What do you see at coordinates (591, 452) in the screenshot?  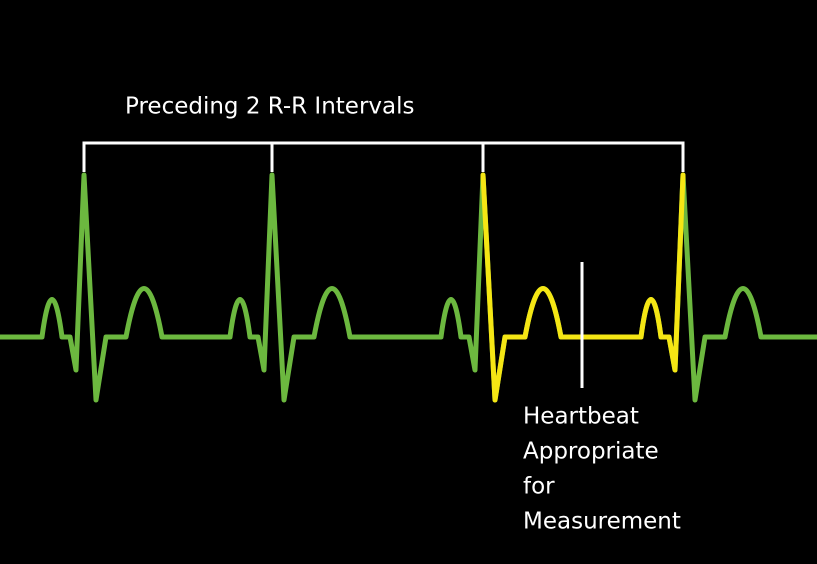 I see `annotation-line: Appropriate` at bounding box center [591, 452].